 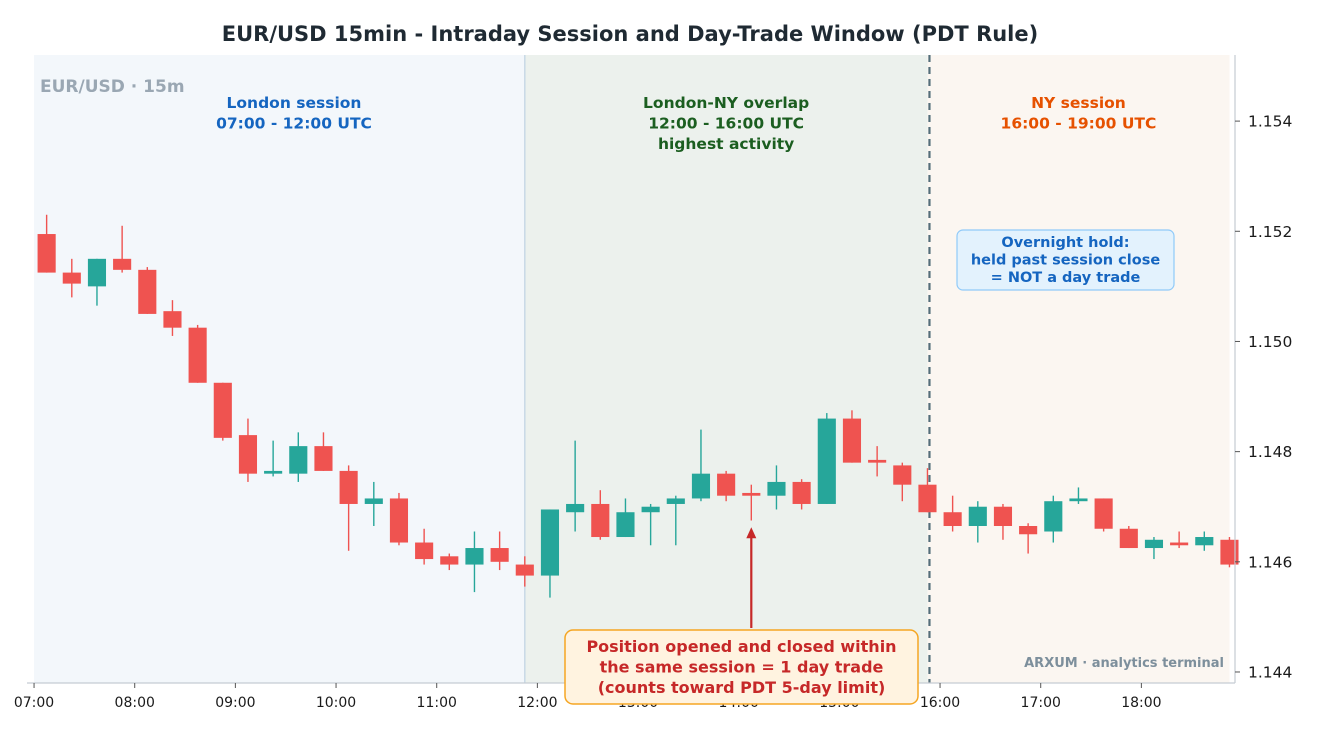 I want to click on session-label: 16:00 - 19:00 UTC, so click(x=1079, y=124).